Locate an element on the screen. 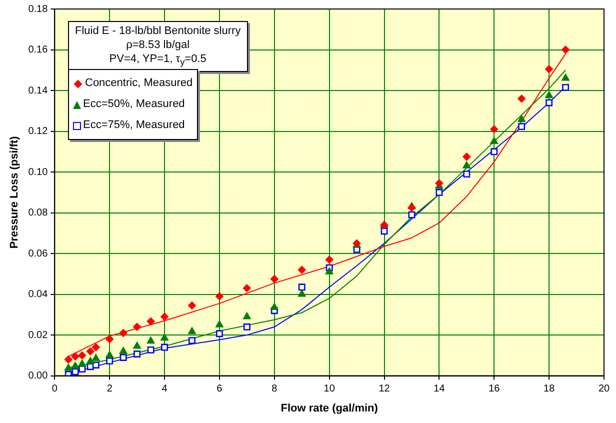 This screenshot has height=423, width=616. annotation: ρ=8.53 lb/gal is located at coordinates (158, 45).